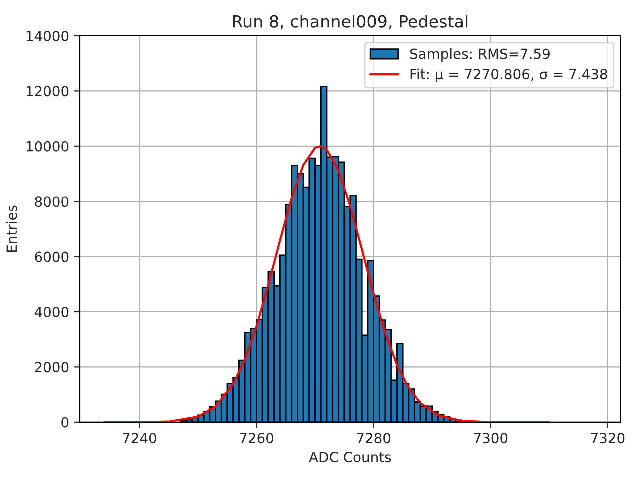 This screenshot has height=480, width=640. Describe the element at coordinates (12, 229) in the screenshot. I see `y-axis-title: Entries` at that location.